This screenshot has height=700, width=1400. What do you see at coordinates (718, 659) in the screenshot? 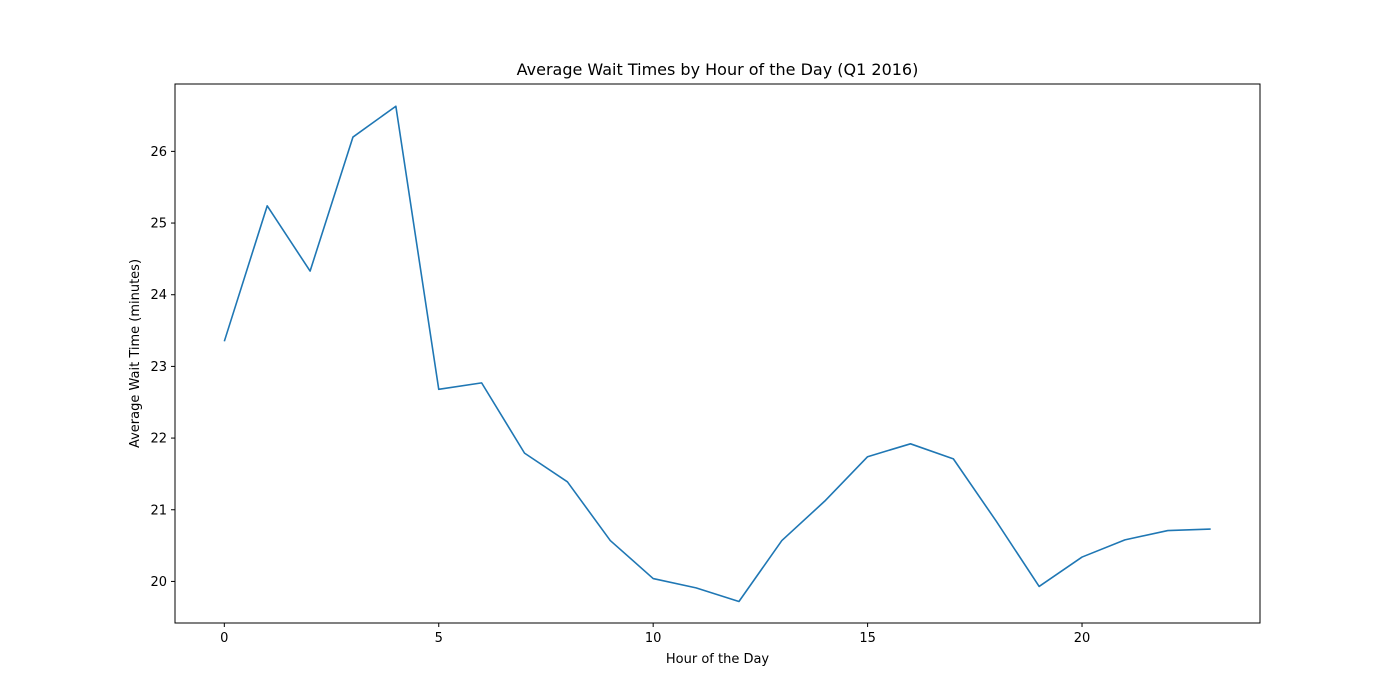
I see `x-axis-label: Hour of the Day` at bounding box center [718, 659].